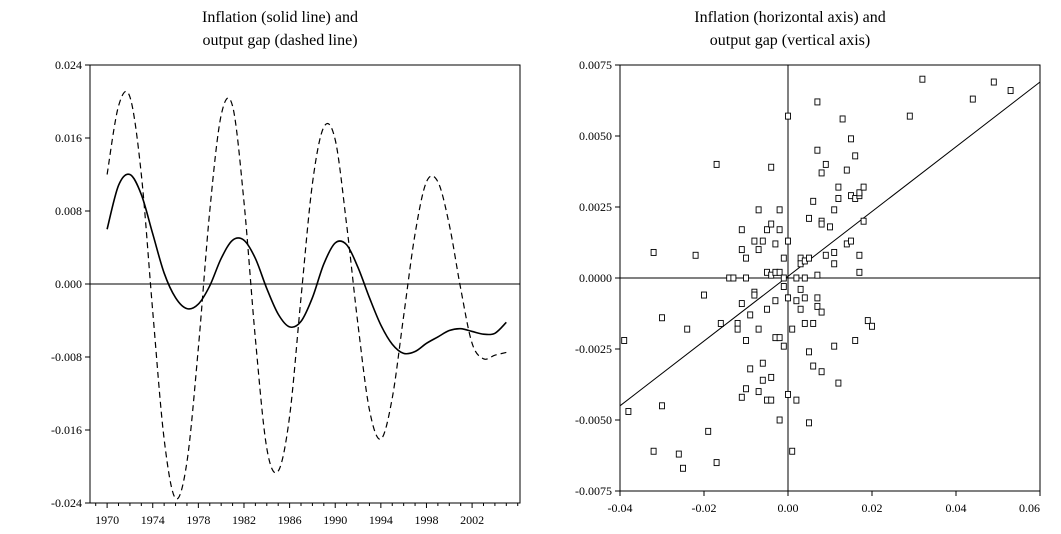  I want to click on left-y-tick-label: -0.008, so click(66, 357).